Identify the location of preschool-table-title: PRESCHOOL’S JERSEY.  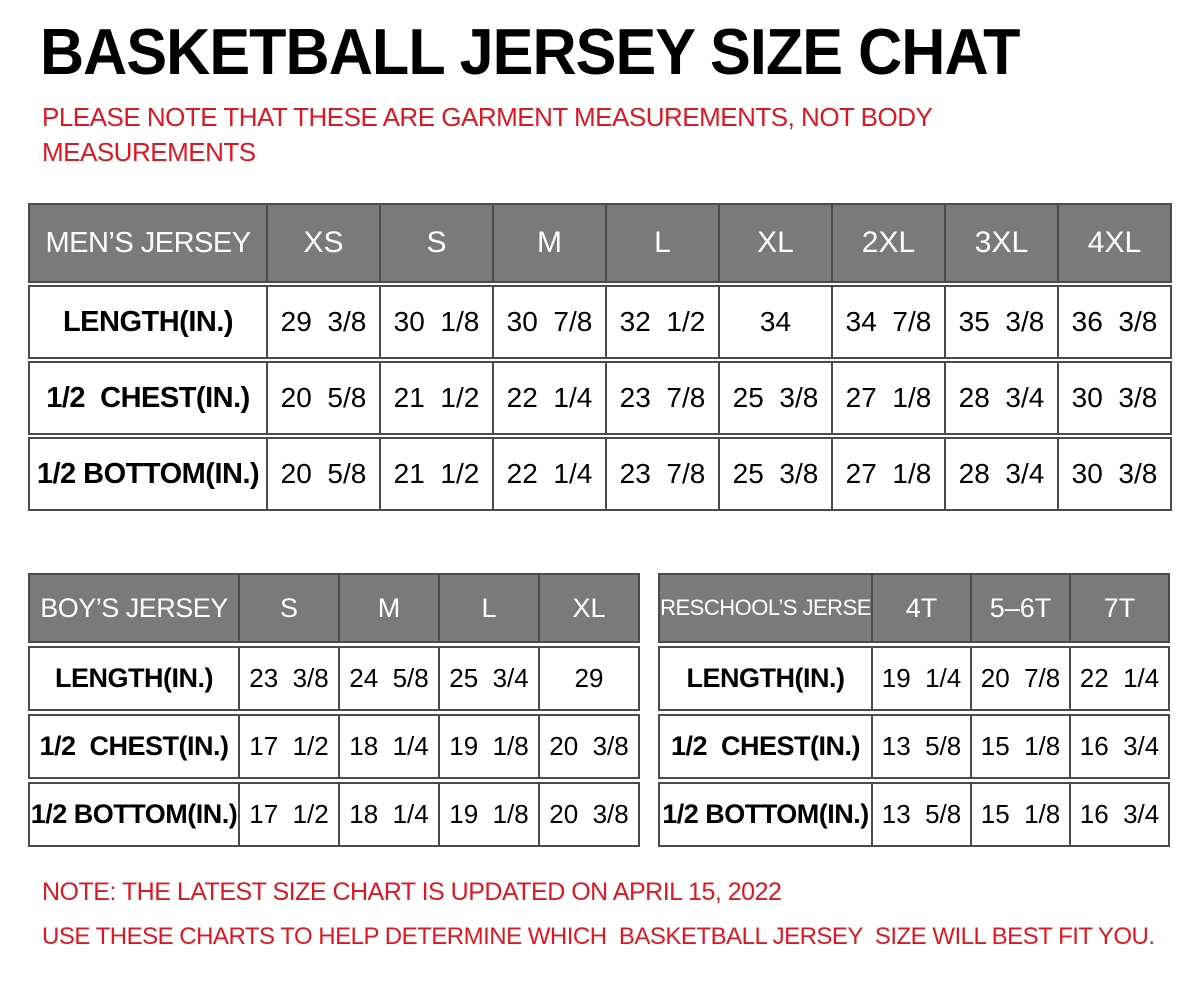
(765, 608).